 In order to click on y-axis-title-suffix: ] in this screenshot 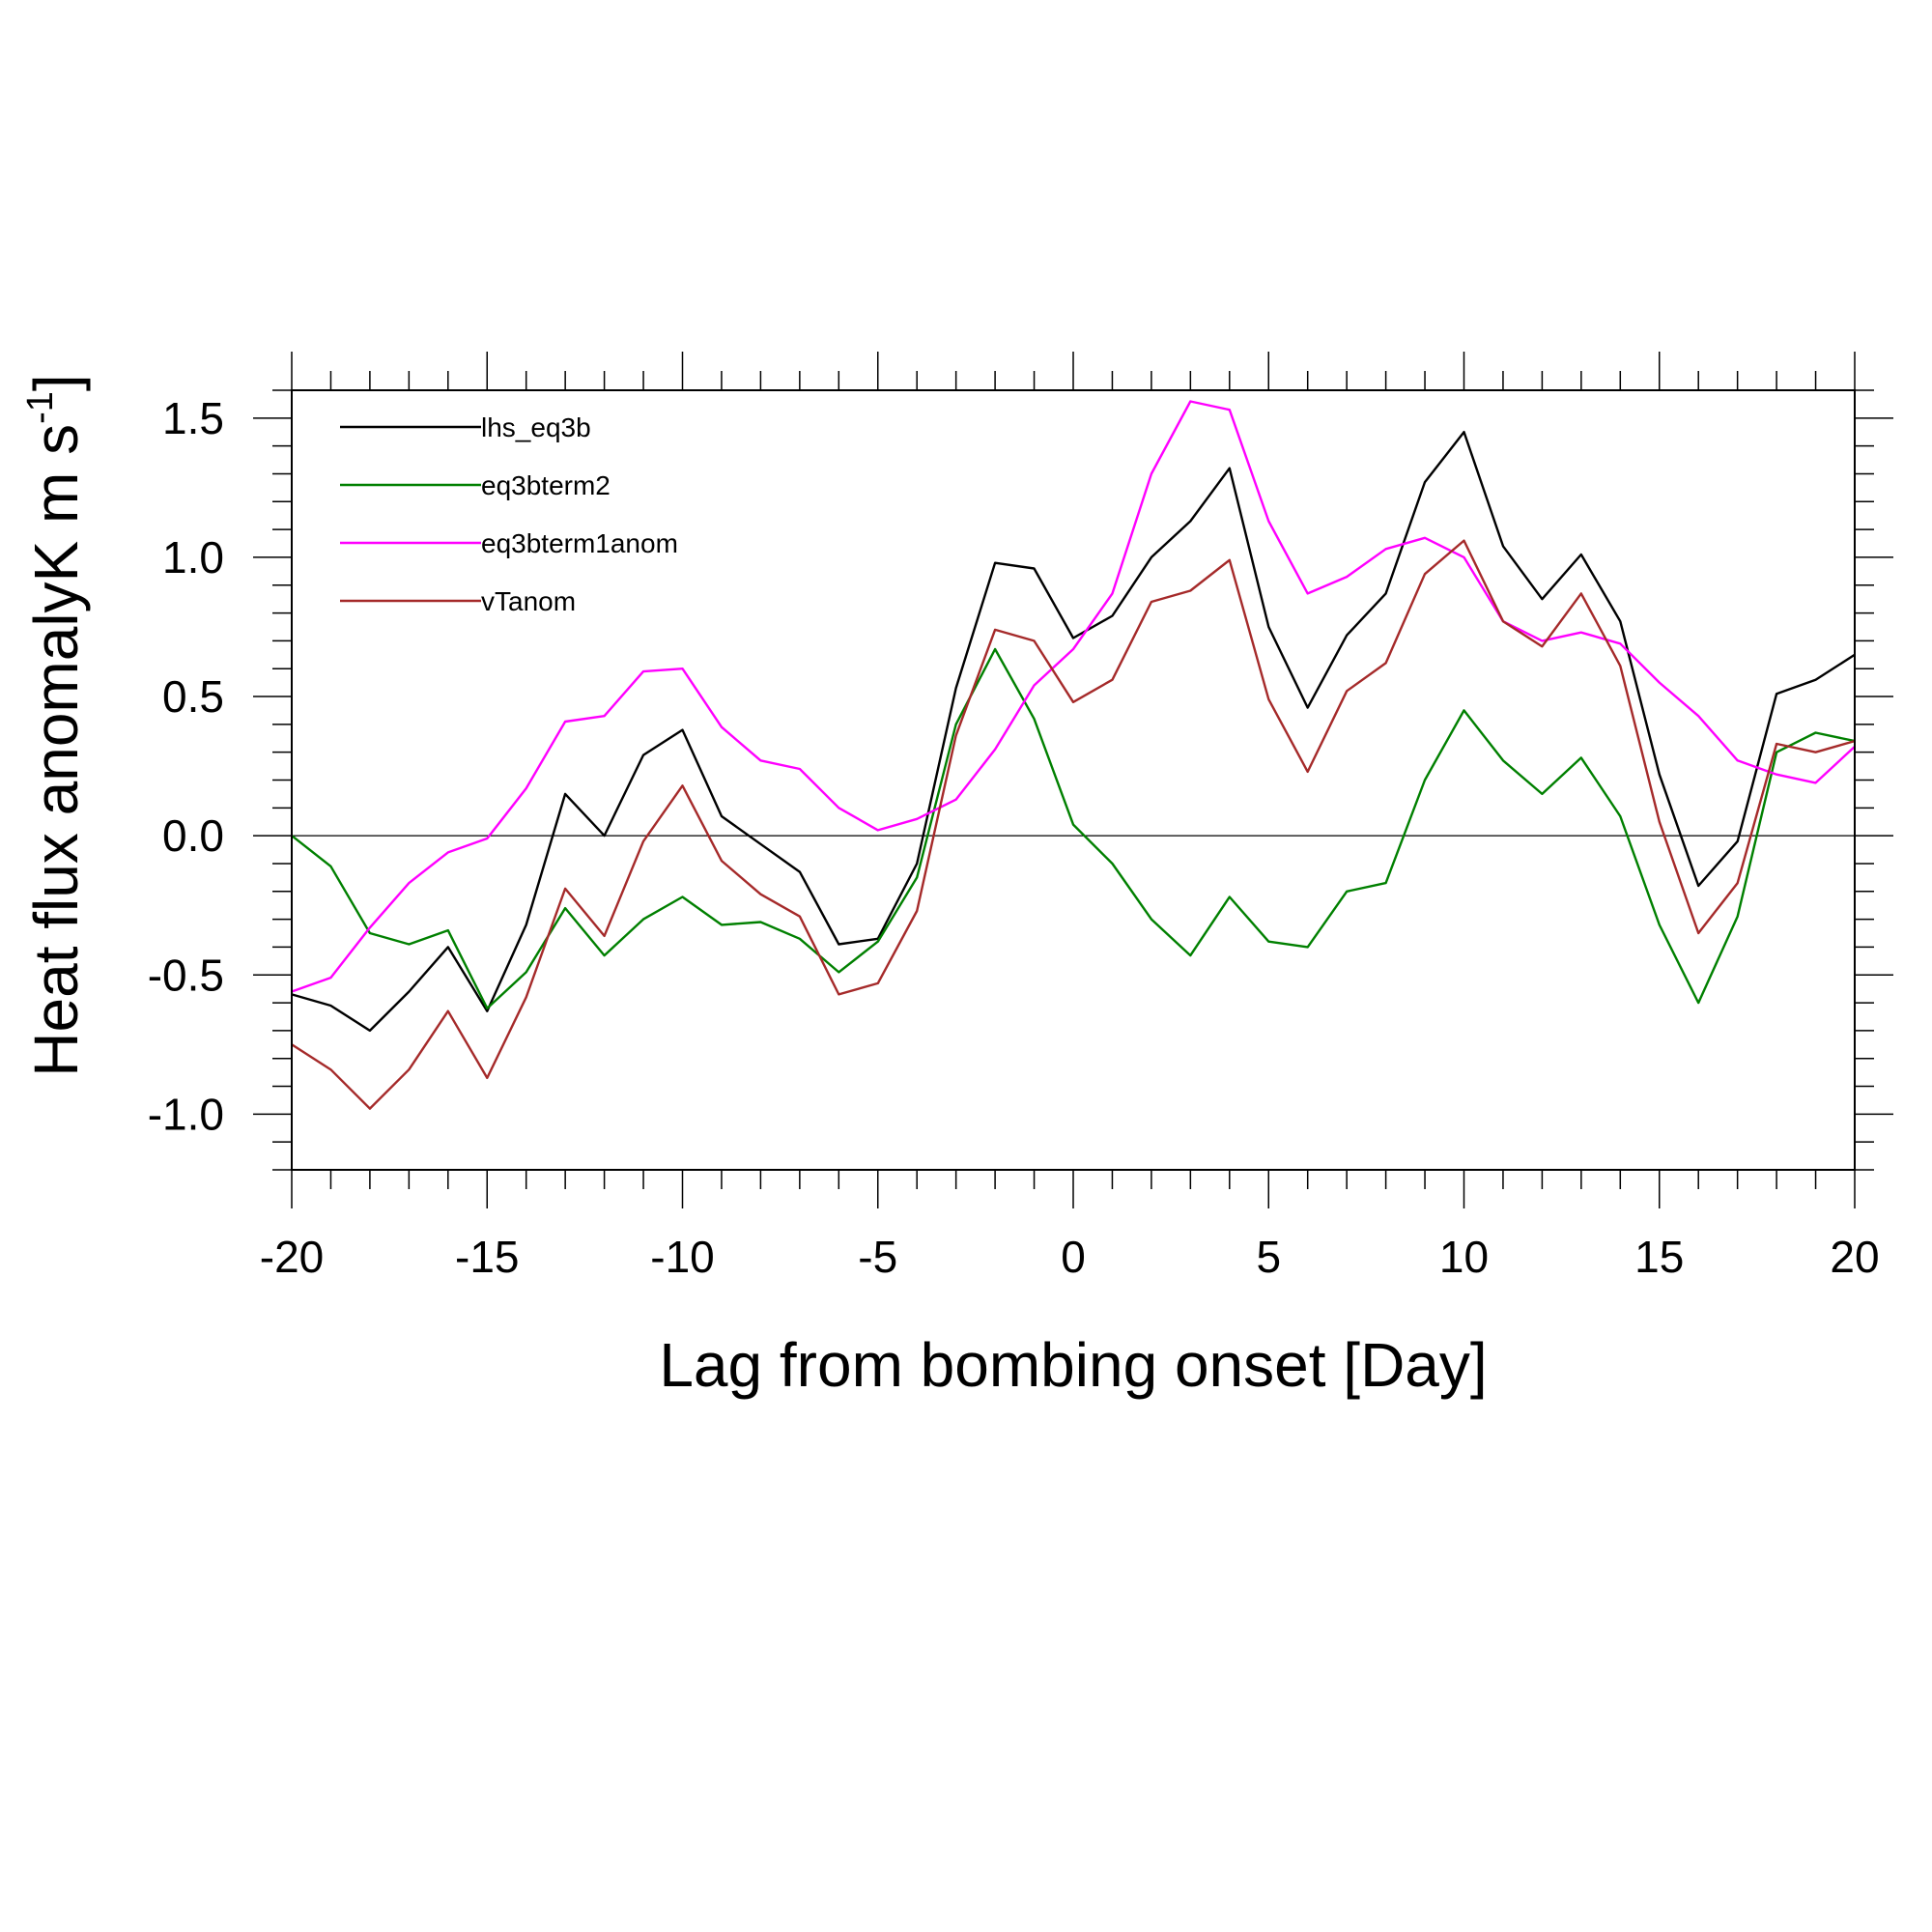, I will do `click(56, 382)`.